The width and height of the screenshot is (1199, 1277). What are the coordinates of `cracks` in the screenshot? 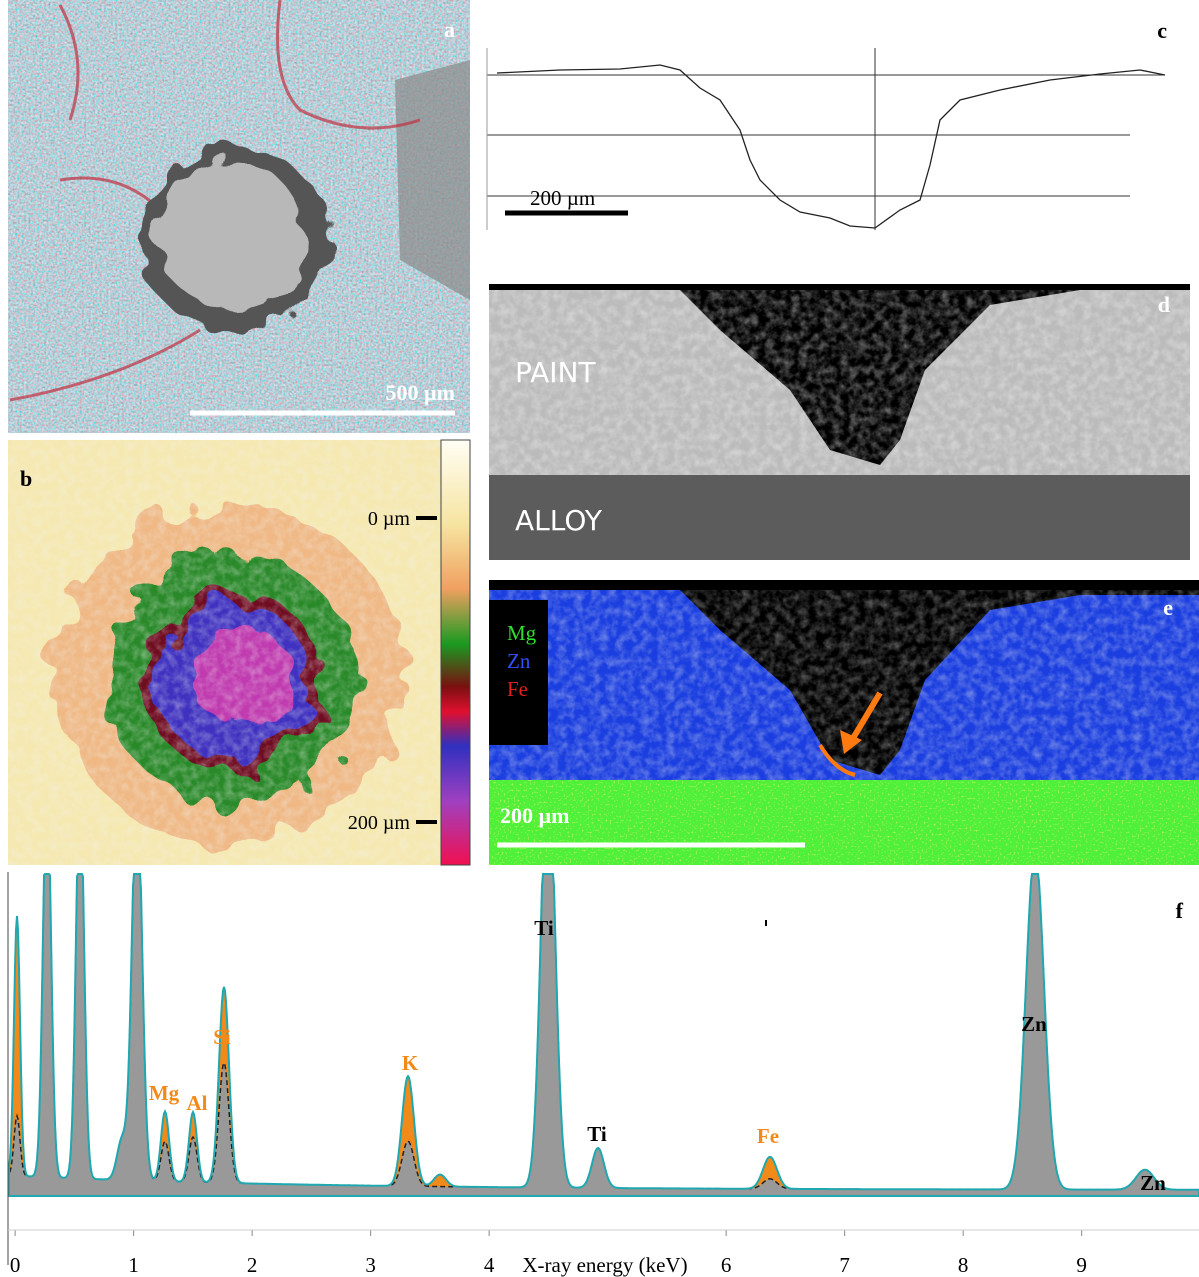 It's located at (215, 201).